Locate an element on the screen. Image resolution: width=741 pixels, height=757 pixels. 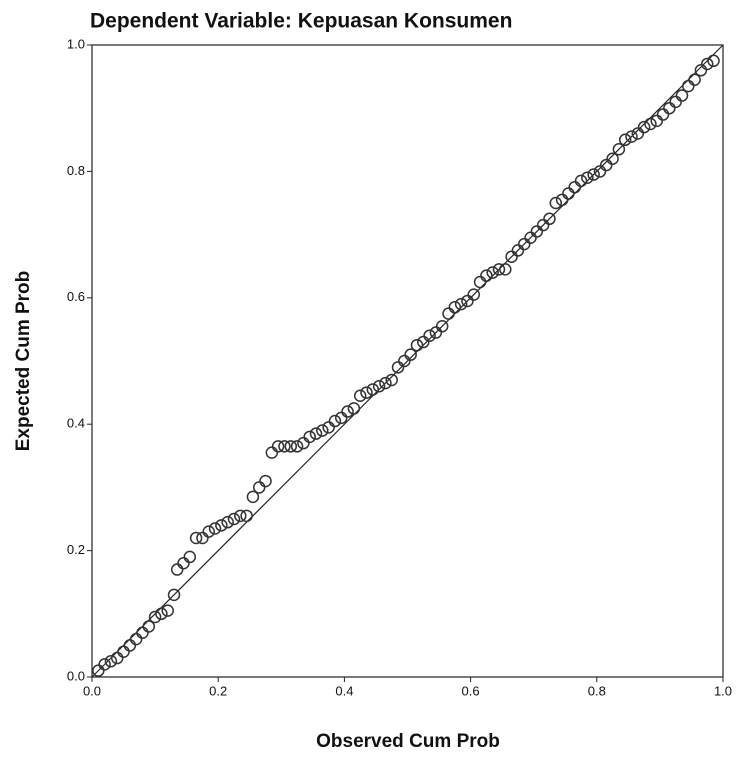
y-tick-label: 0.8 is located at coordinates (76, 170).